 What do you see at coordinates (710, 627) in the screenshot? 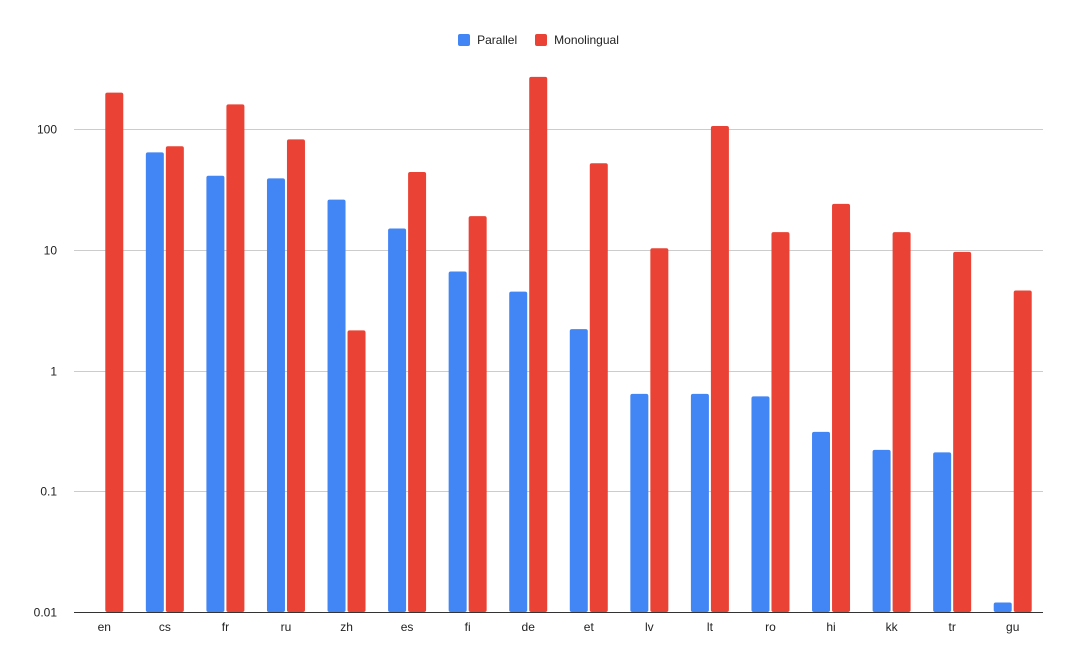
I see `x-tick-label: lt` at bounding box center [710, 627].